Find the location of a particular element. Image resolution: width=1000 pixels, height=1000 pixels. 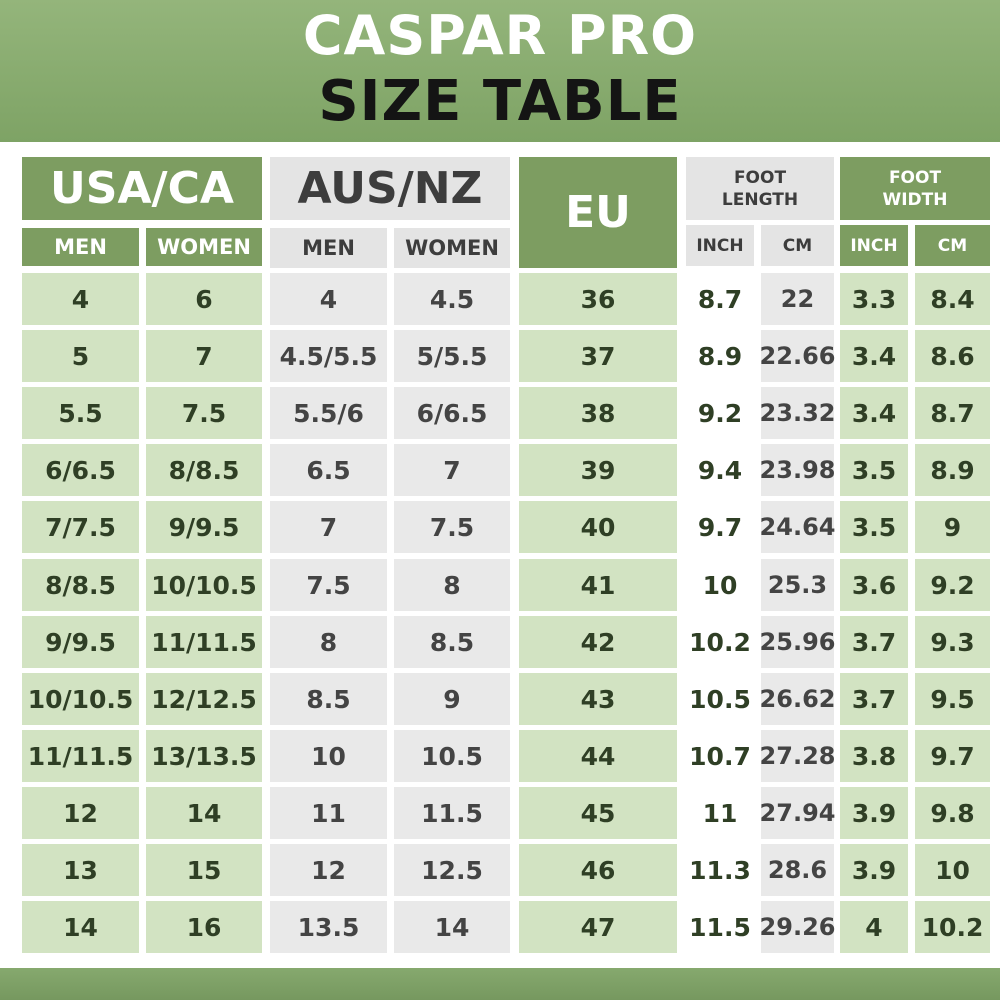

cell-eu: 42 is located at coordinates (598, 642).